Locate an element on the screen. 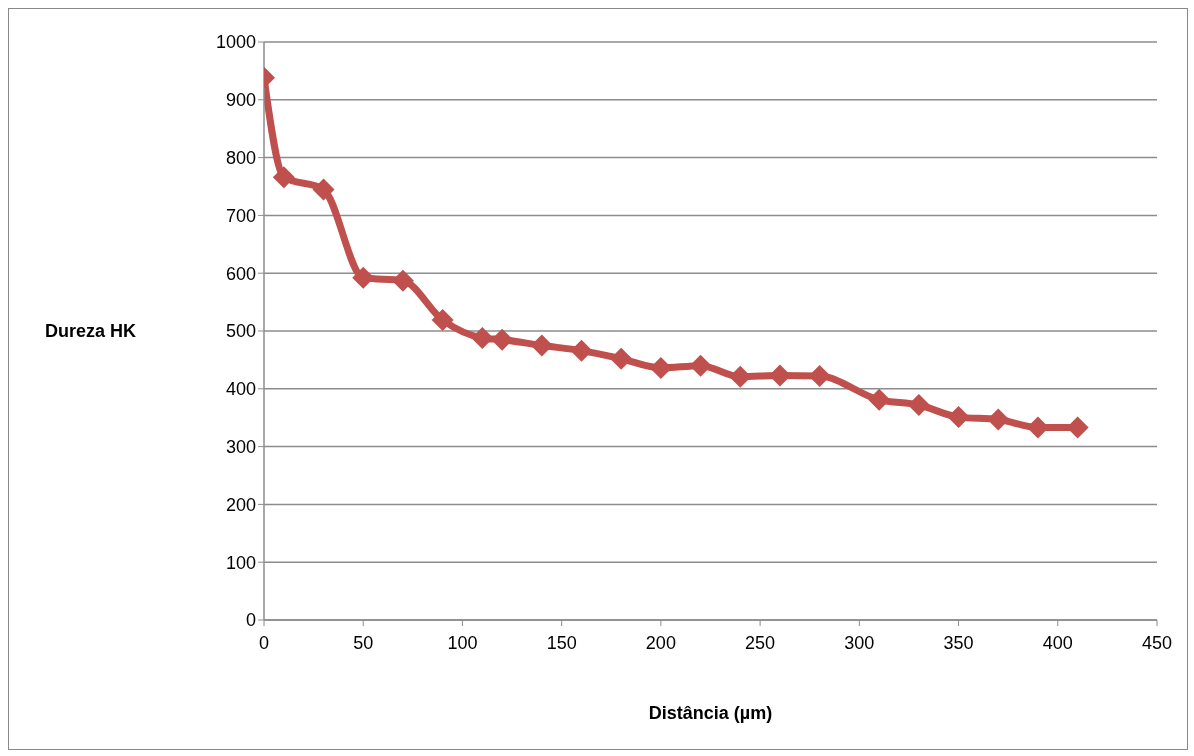 The width and height of the screenshot is (1194, 756). y-tick-label: 800 is located at coordinates (240, 157).